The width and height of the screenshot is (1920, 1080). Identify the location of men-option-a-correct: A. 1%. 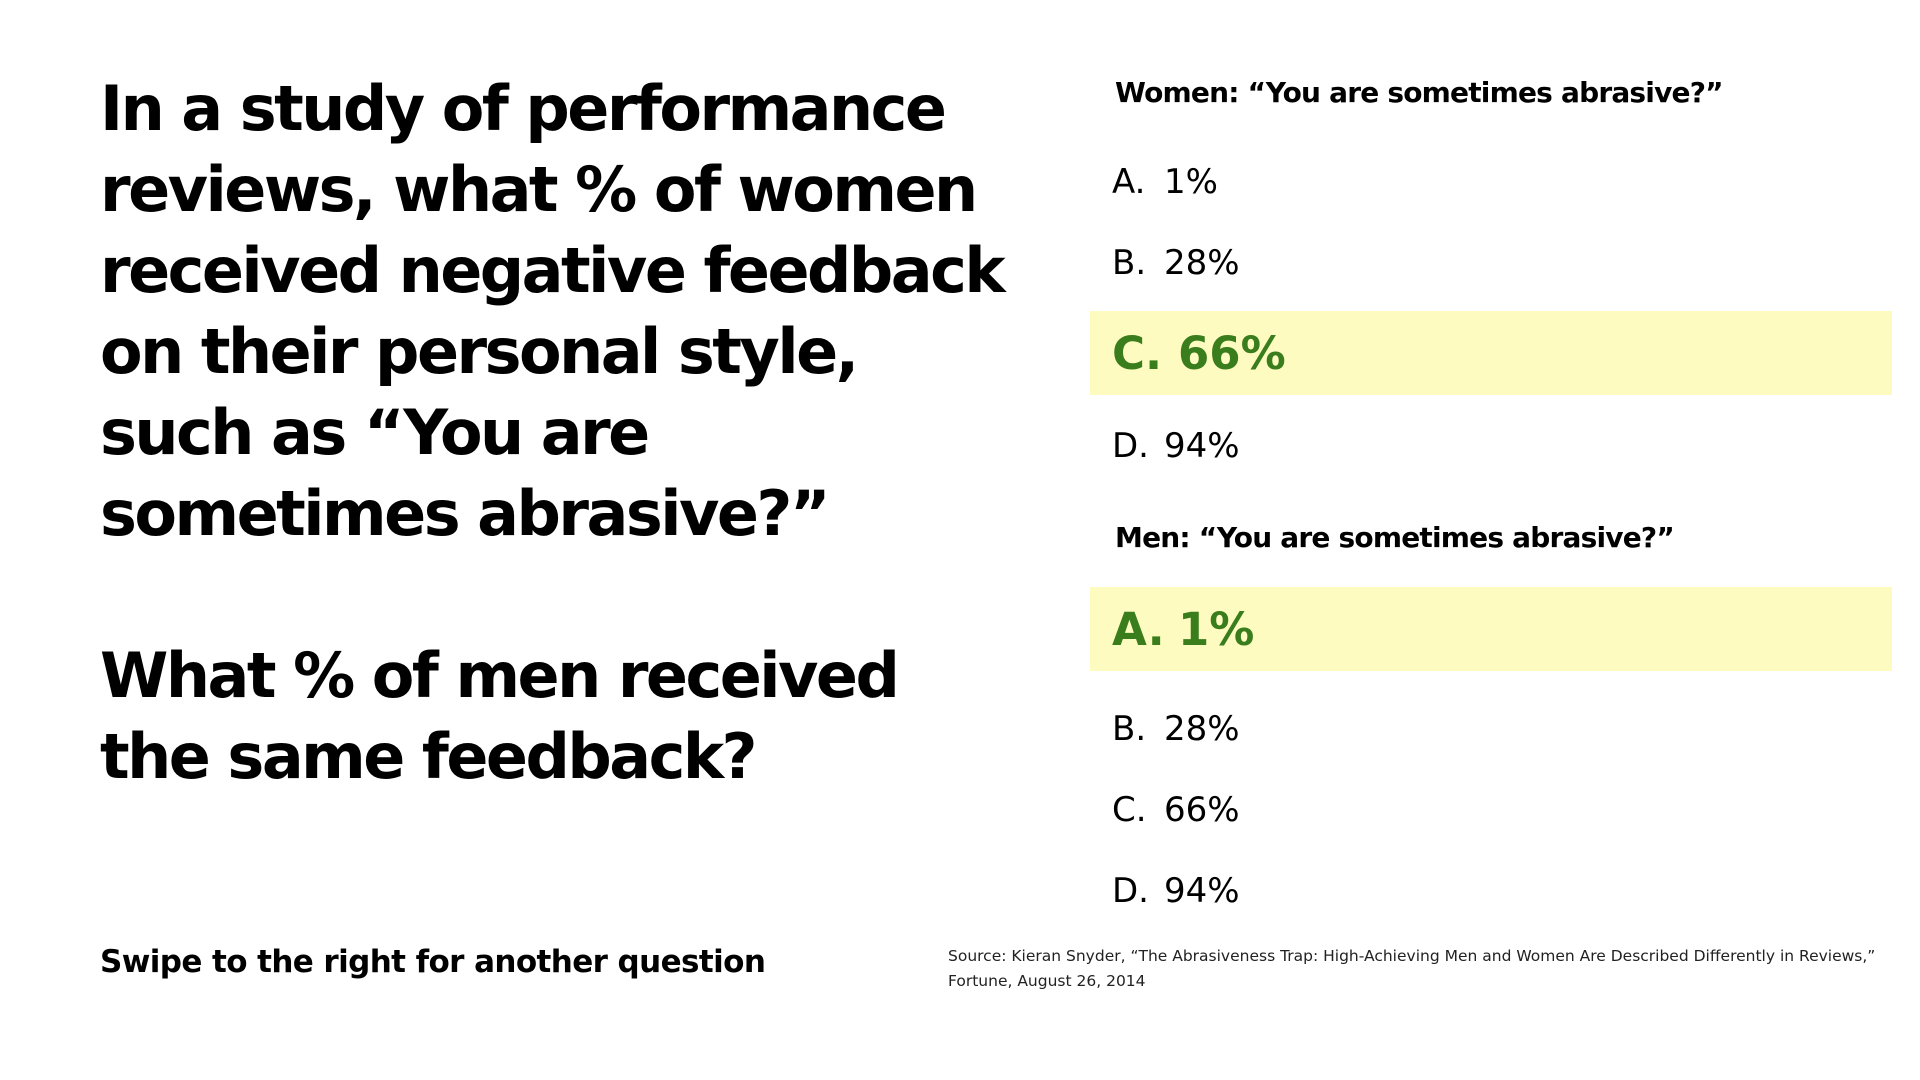
(1491, 629).